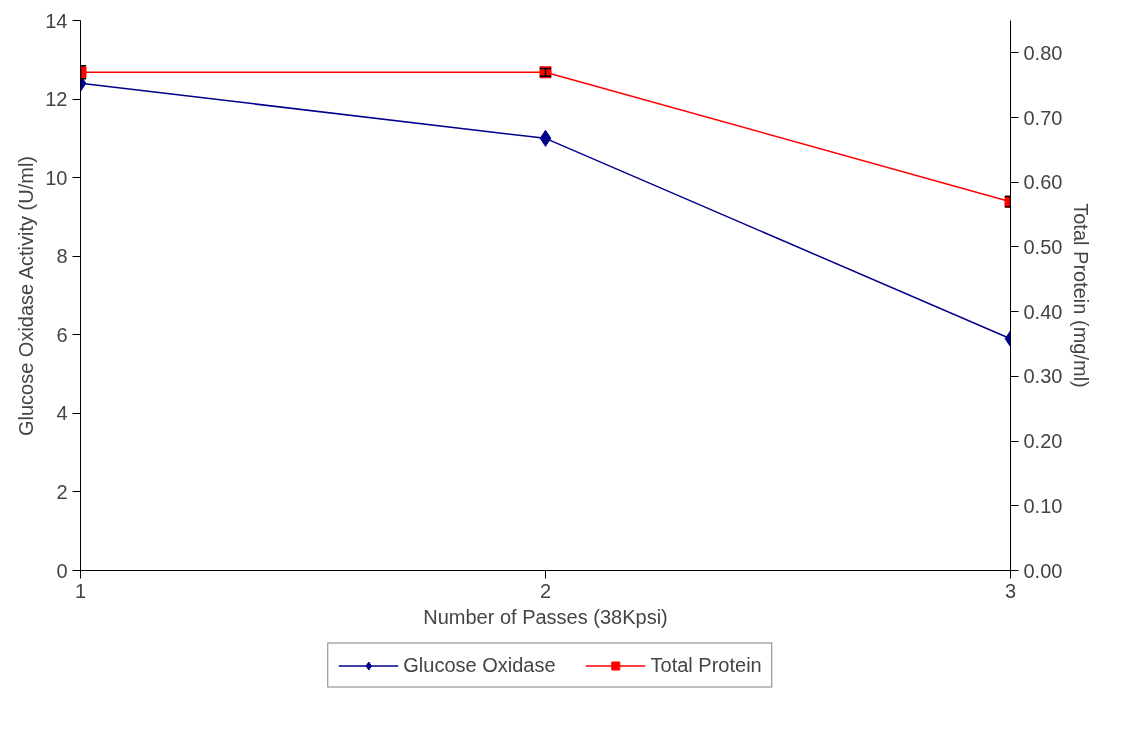 The width and height of the screenshot is (1139, 753). I want to click on x-tick-label: 1, so click(80, 590).